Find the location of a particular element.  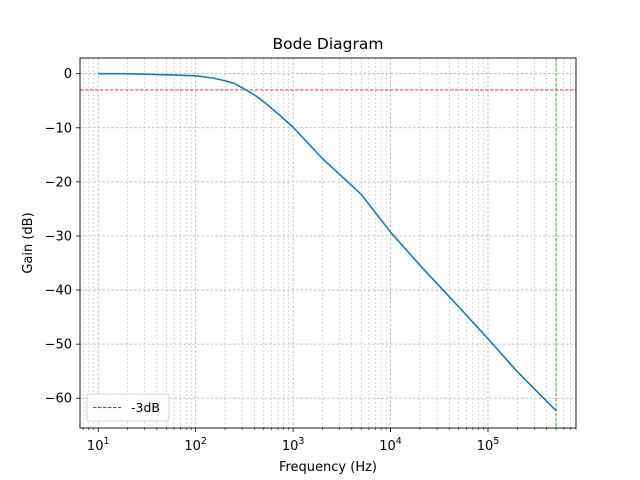

y-axis-ticks: 0 −10 −20 −30 −40 −50 −60 is located at coordinates (62, 237).